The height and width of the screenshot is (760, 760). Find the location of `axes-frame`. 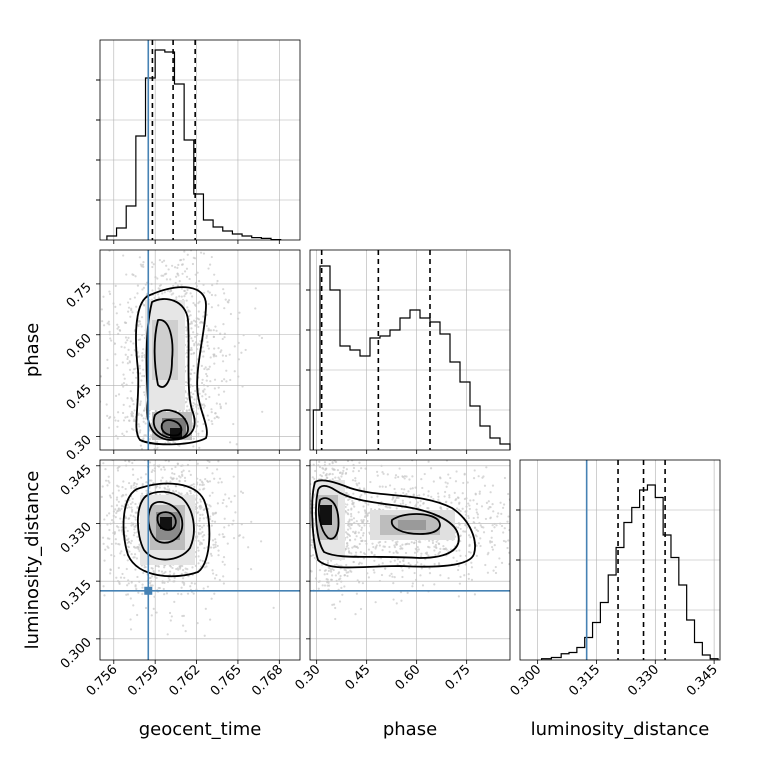

axes-frame is located at coordinates (620, 560).